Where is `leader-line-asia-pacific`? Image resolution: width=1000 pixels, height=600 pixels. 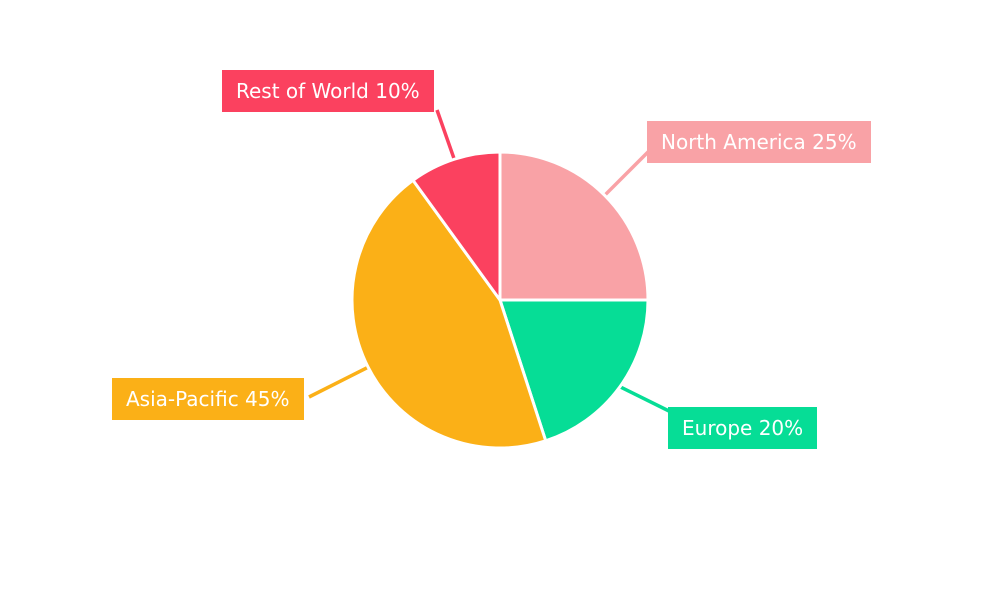
leader-line-asia-pacific is located at coordinates (339, 381).